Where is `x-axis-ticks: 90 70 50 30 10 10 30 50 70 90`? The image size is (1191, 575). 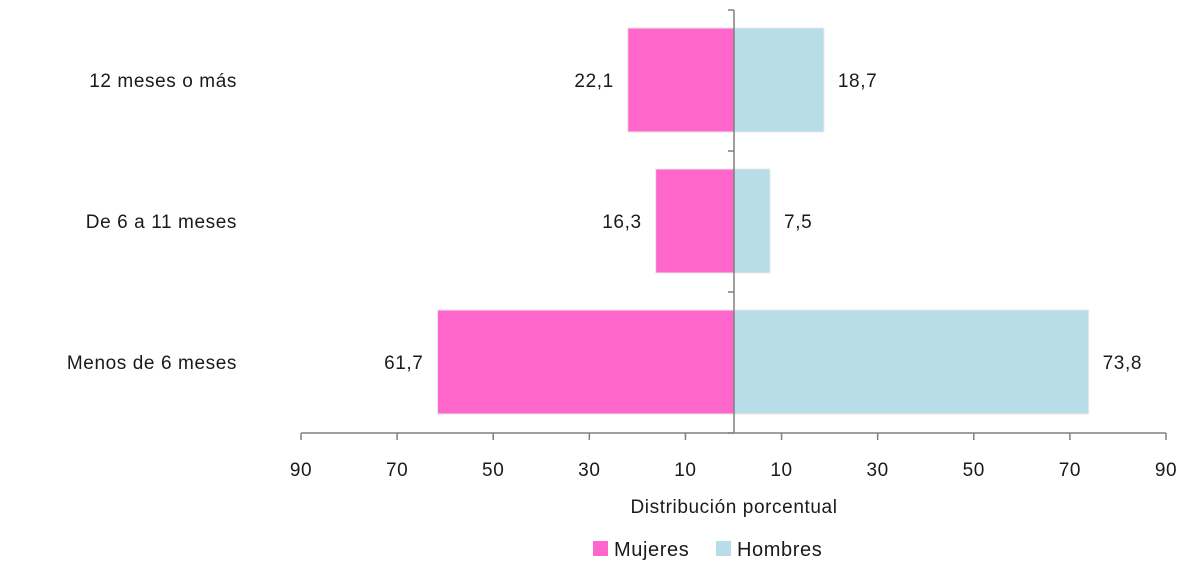
x-axis-ticks: 90 70 50 30 10 10 30 50 70 90 is located at coordinates (733, 457).